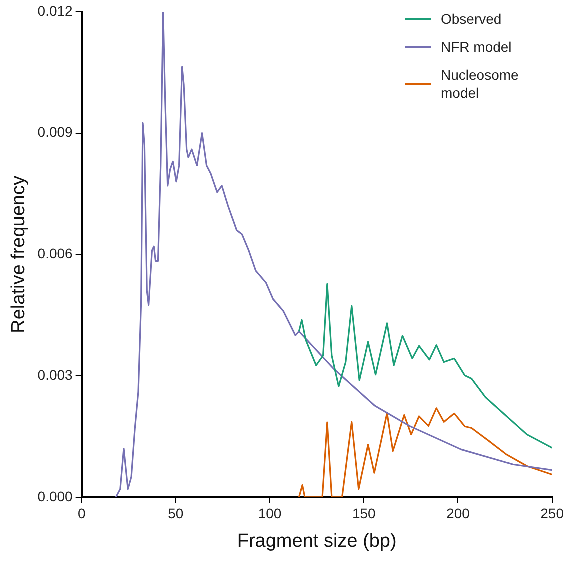 This screenshot has height=561, width=567. Describe the element at coordinates (458, 514) in the screenshot. I see `x-tick-label: 200` at that location.